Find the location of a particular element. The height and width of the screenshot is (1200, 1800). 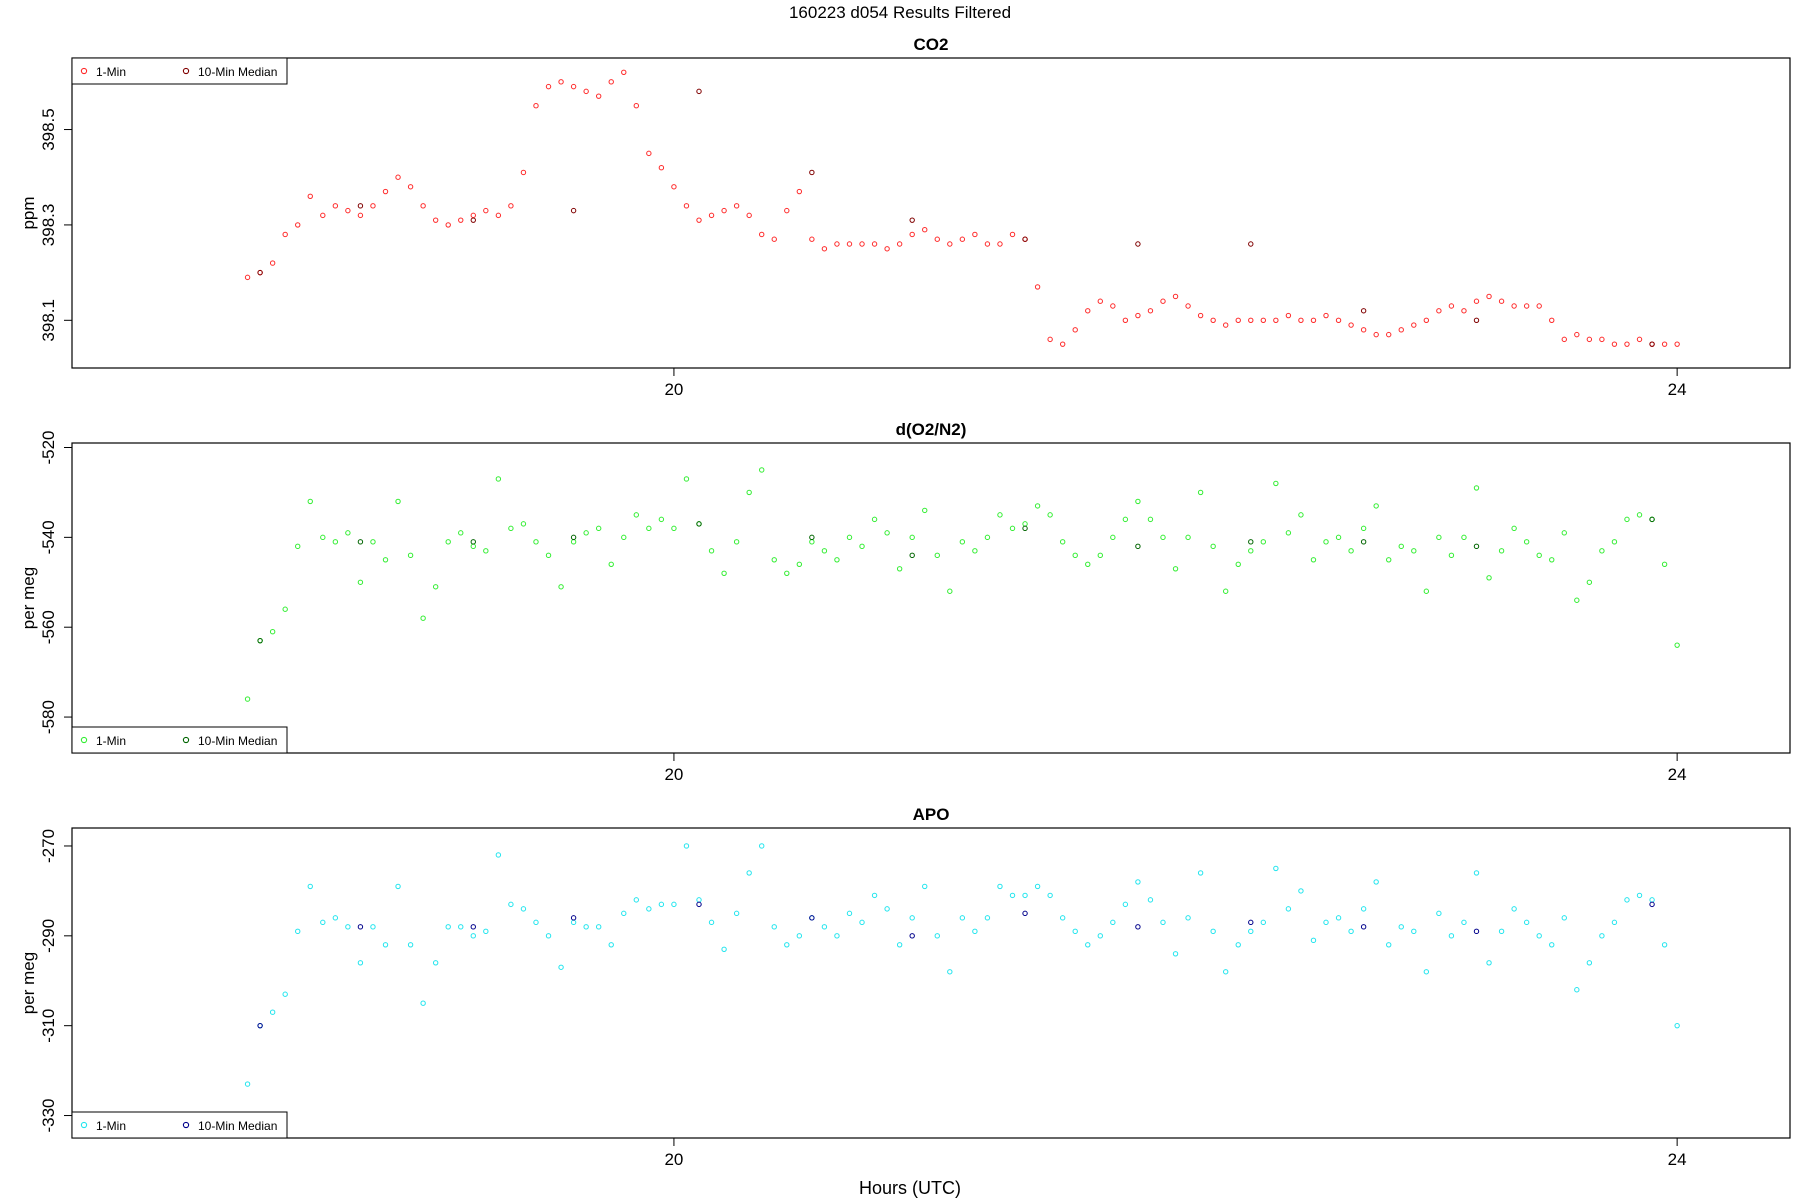

y-tick-label: -560 is located at coordinates (48, 627).